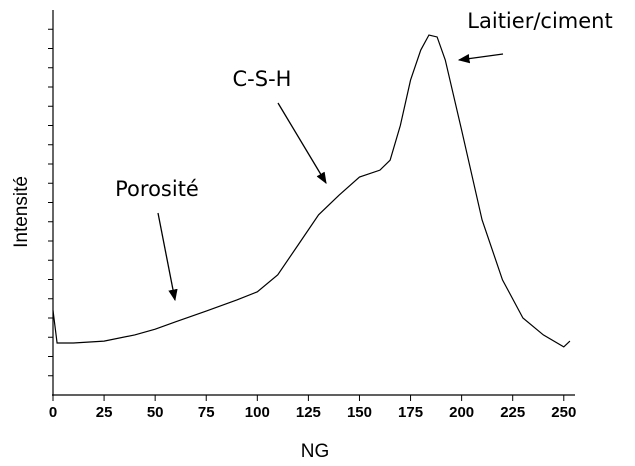 Image resolution: width=635 pixels, height=466 pixels. I want to click on annotation: C-S-H, so click(262, 79).